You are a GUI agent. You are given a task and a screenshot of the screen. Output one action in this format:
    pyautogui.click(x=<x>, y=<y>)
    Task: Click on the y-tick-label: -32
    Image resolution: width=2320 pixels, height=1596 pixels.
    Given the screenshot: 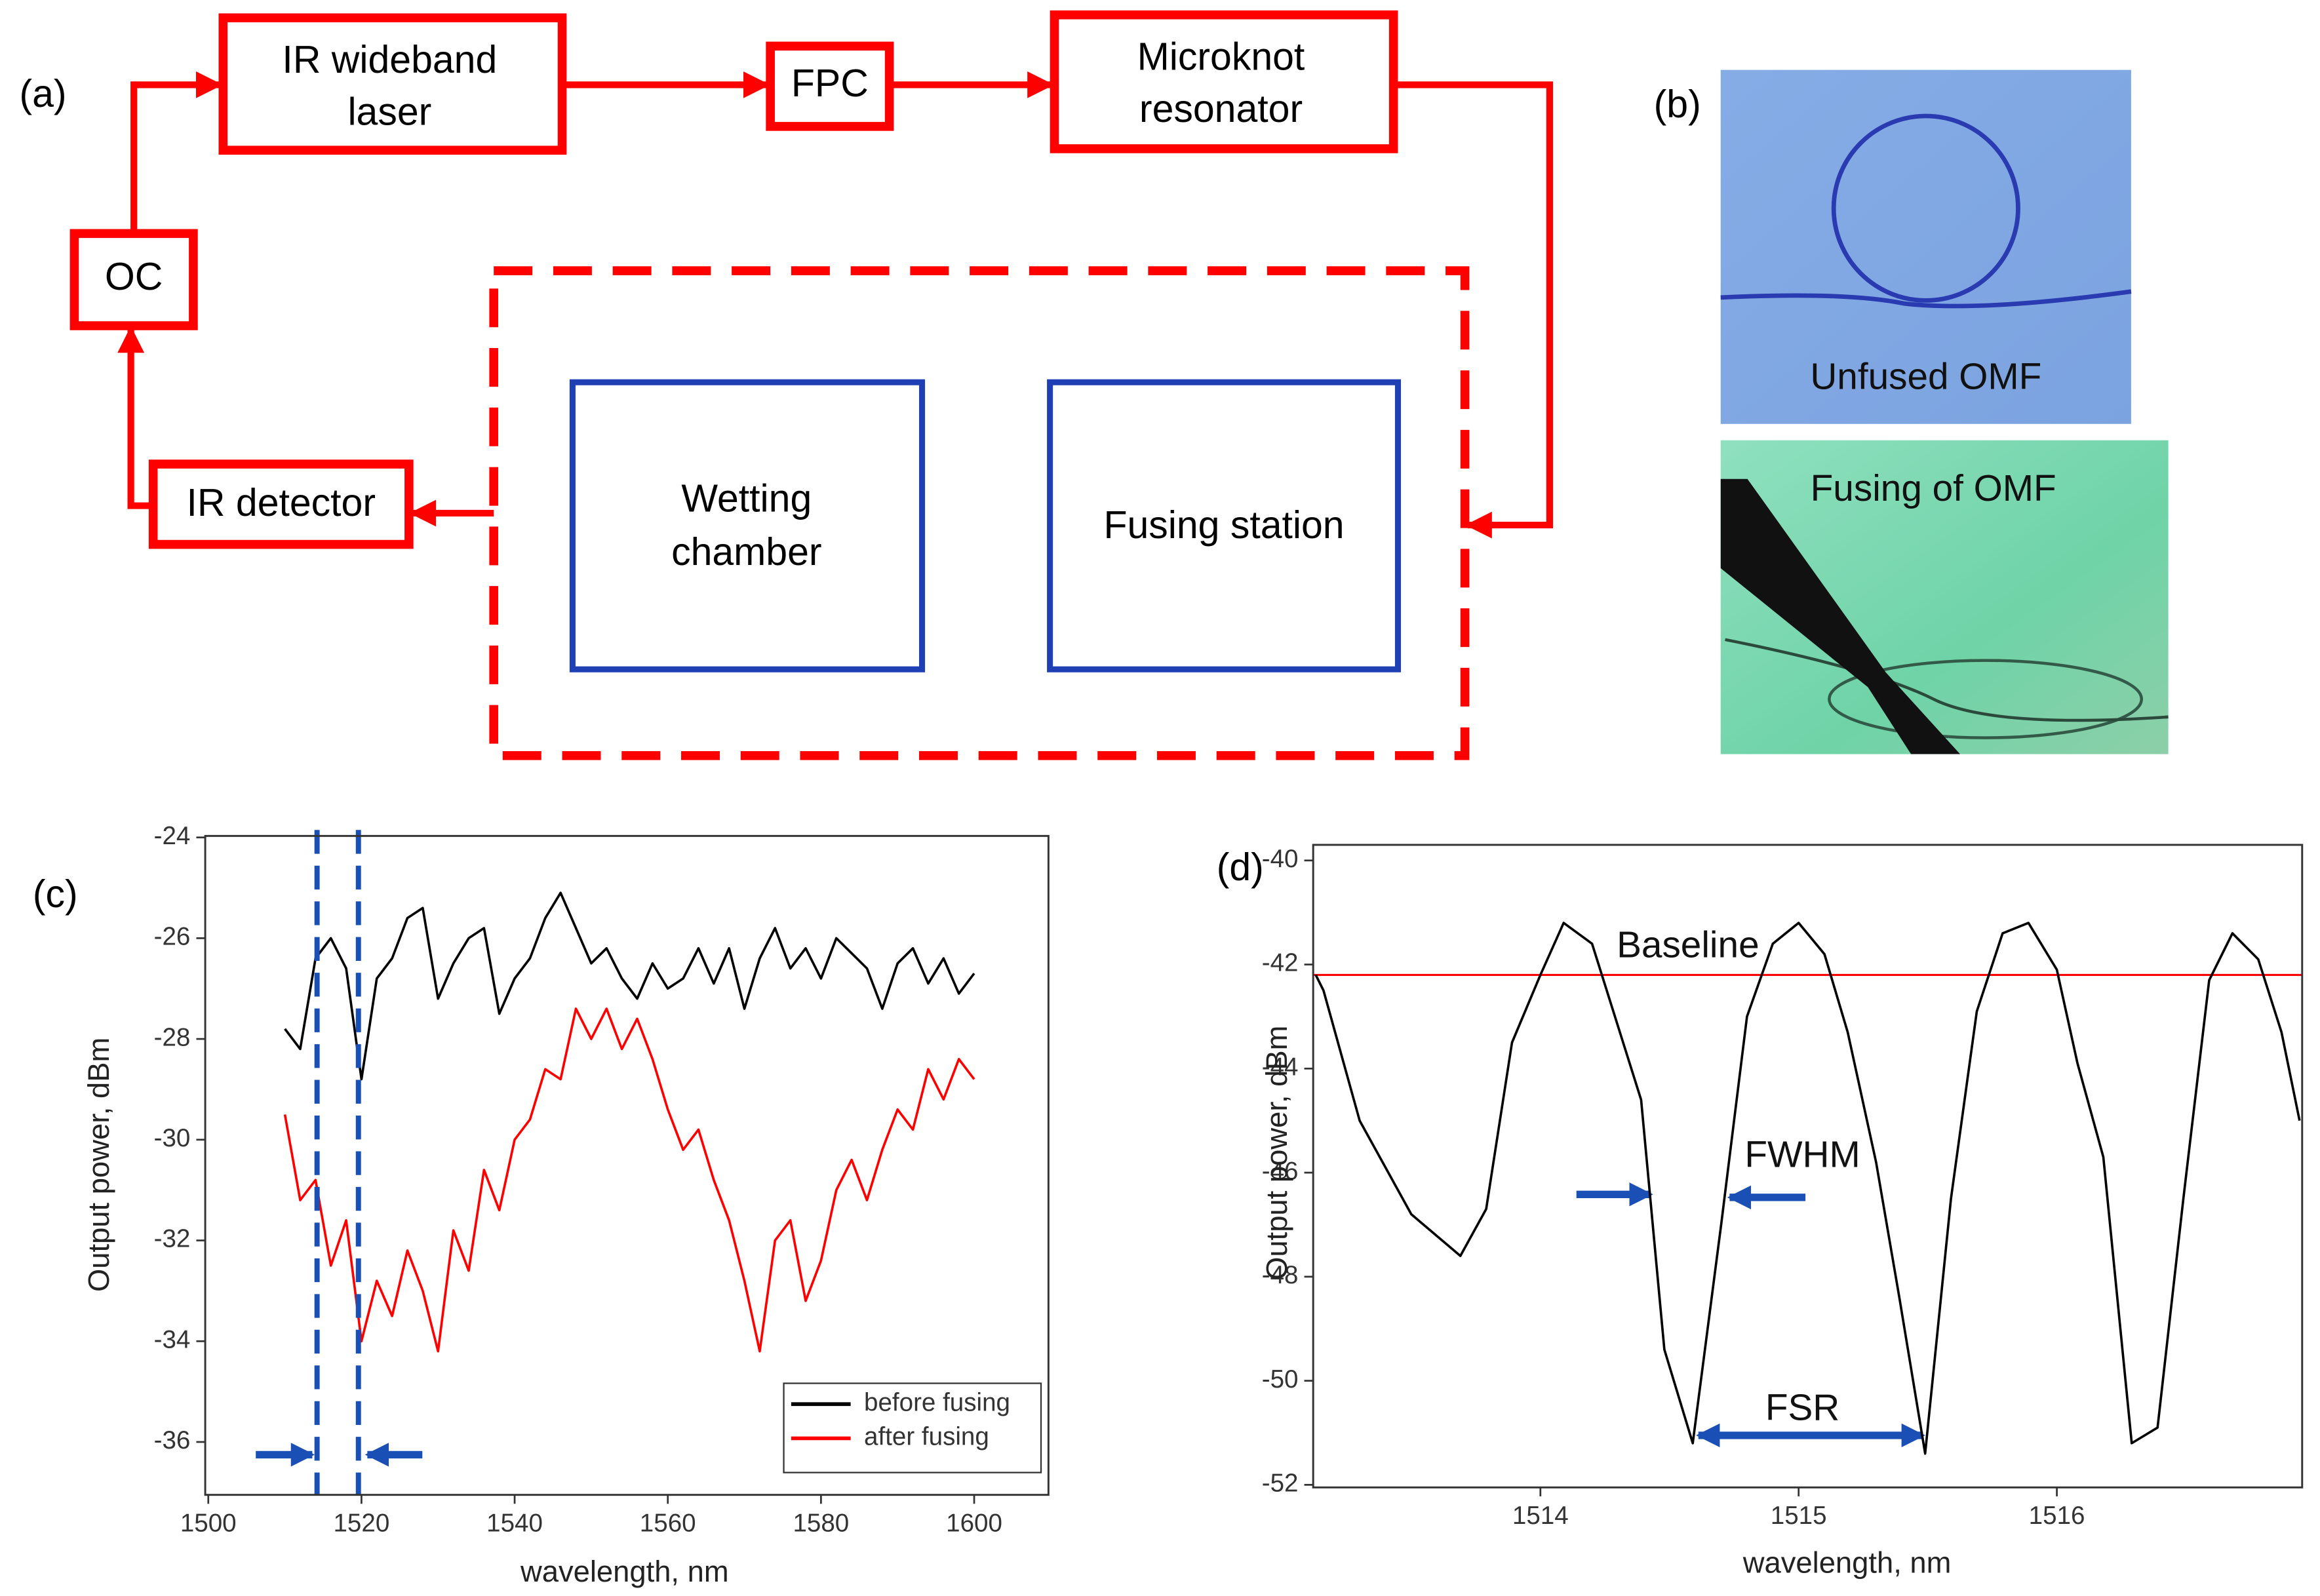 What is the action you would take?
    pyautogui.click(x=173, y=1239)
    